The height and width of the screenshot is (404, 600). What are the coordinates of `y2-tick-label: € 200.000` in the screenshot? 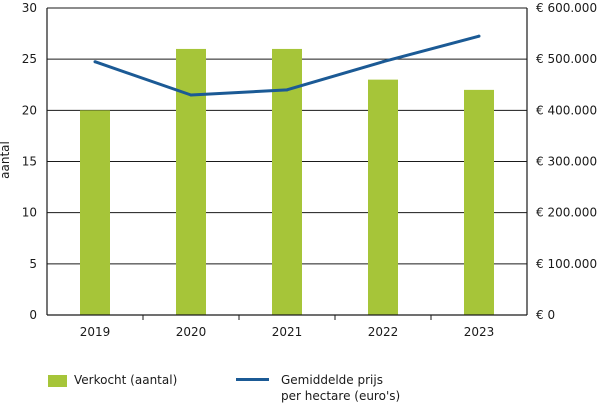 It's located at (566, 213).